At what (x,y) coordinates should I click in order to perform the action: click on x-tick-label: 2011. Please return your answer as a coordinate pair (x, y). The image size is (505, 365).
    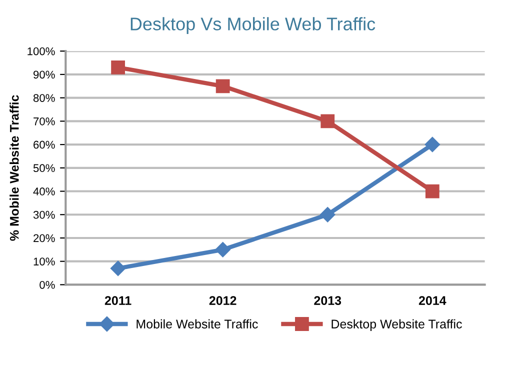
    Looking at the image, I should click on (118, 300).